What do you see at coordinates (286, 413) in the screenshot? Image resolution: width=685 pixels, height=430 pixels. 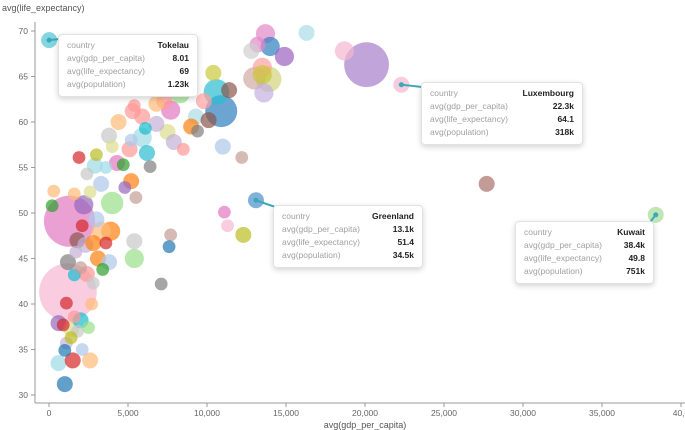 I see `x-tick-label: 15,000` at bounding box center [286, 413].